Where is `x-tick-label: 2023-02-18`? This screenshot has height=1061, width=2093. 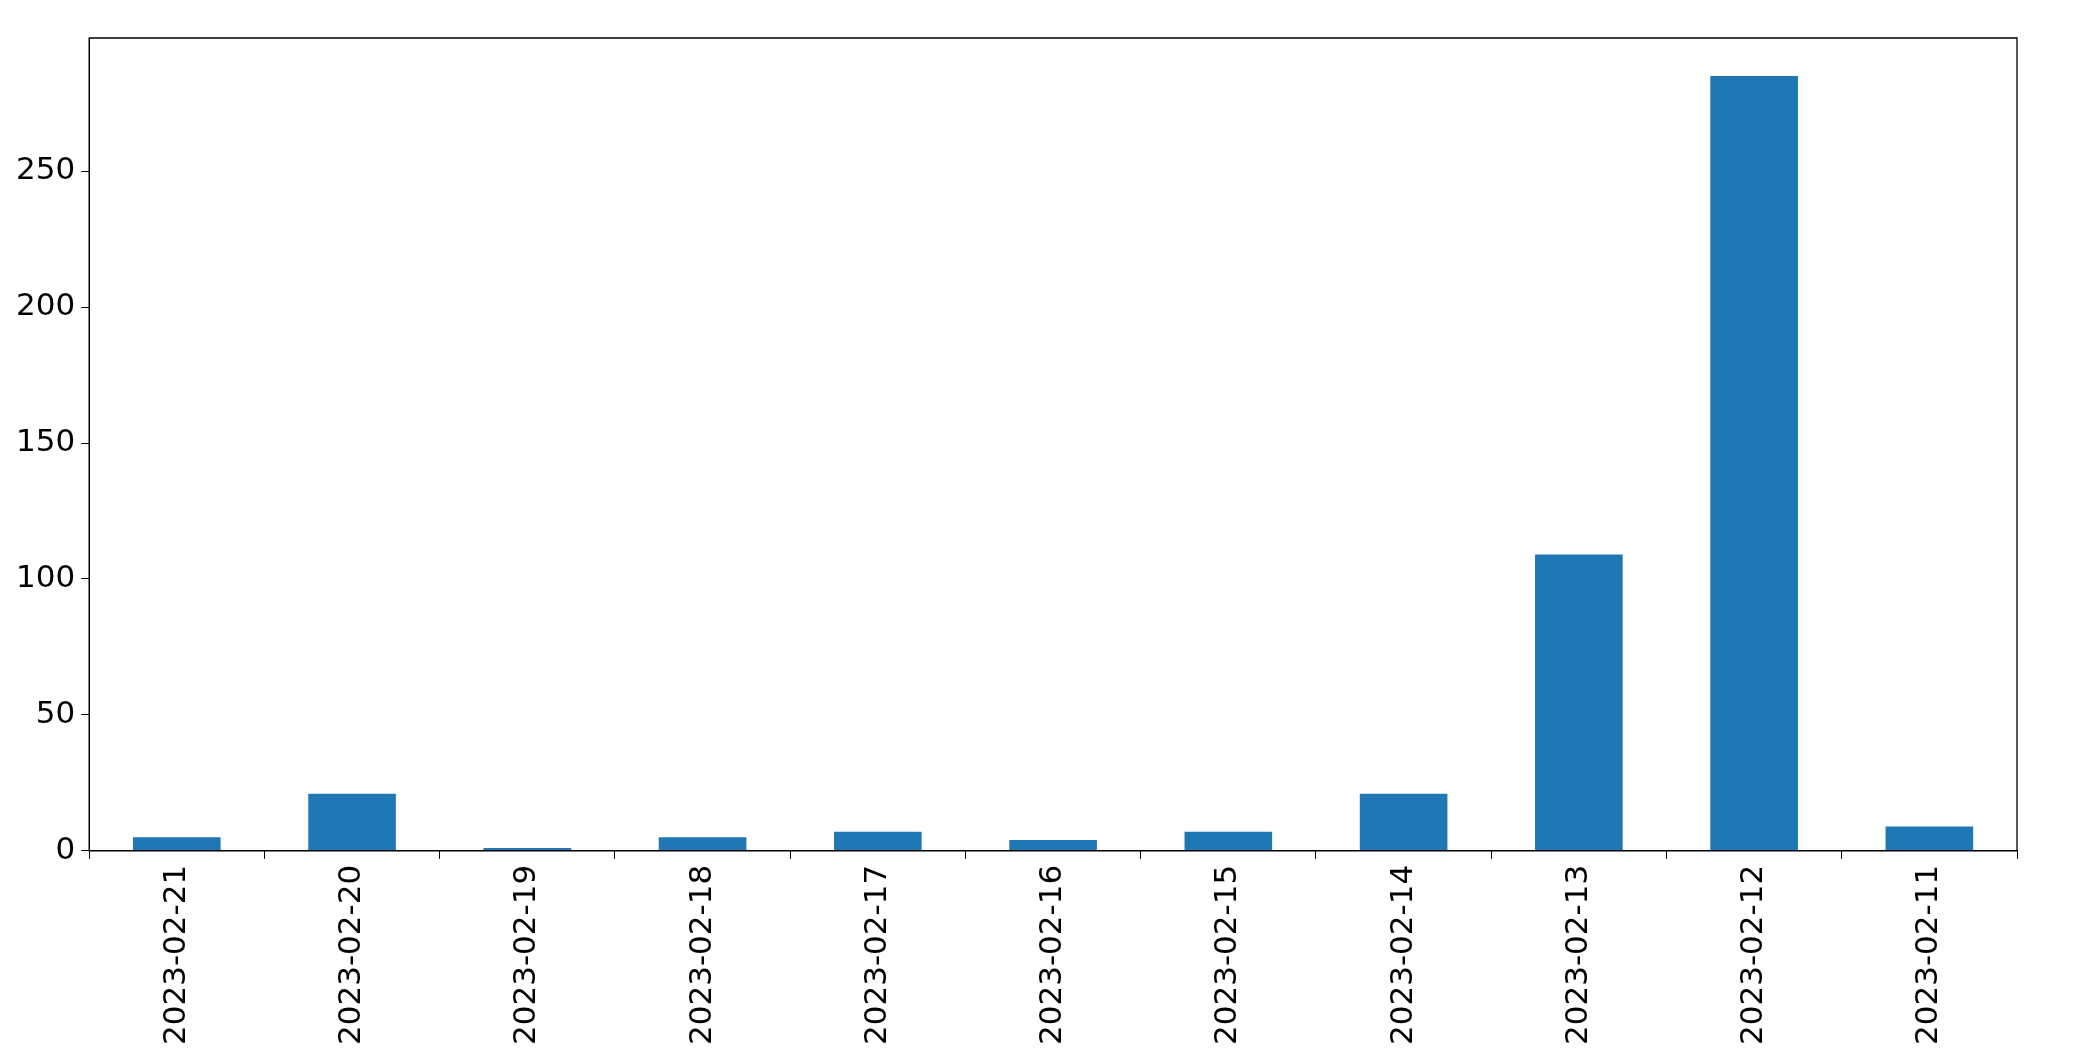 x-tick-label: 2023-02-18 is located at coordinates (699, 955).